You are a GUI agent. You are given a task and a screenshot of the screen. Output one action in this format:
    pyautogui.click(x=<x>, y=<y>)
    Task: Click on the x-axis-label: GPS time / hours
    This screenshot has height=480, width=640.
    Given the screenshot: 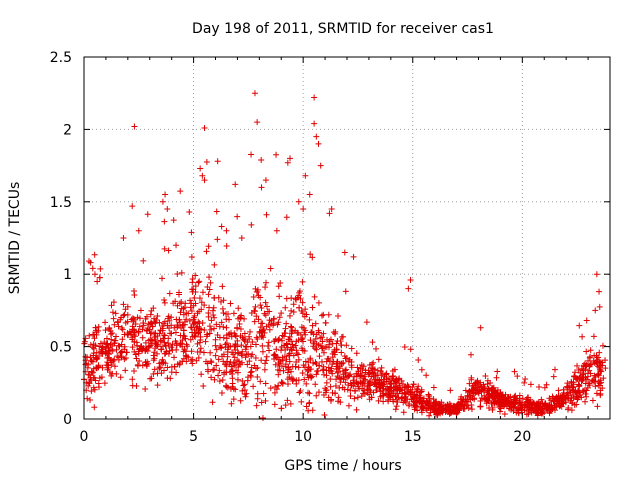 What is the action you would take?
    pyautogui.click(x=342, y=466)
    